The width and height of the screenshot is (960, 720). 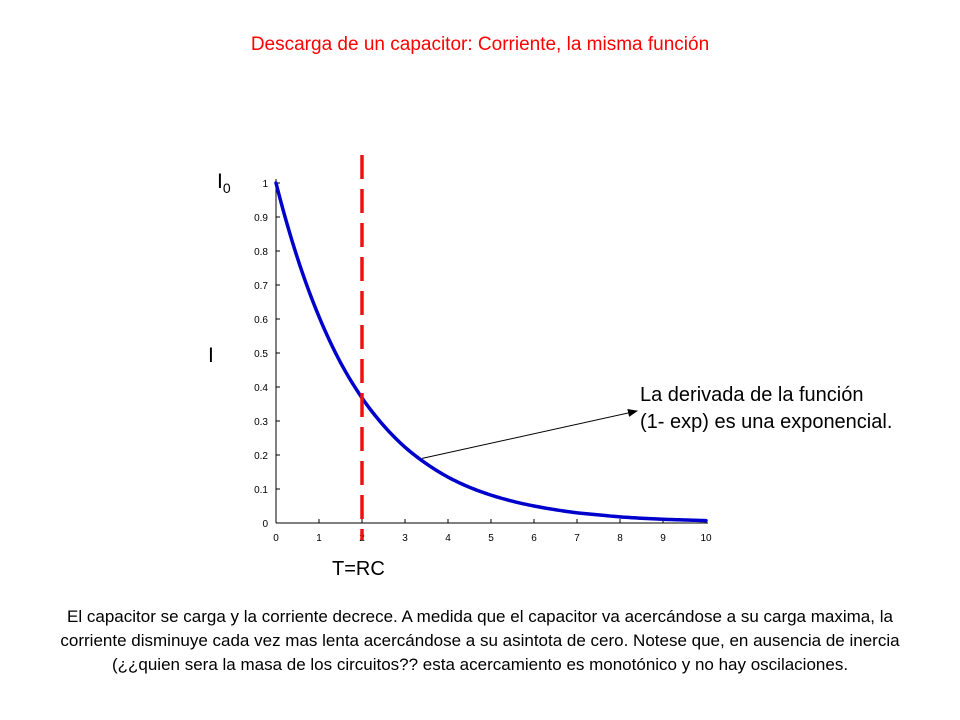 What do you see at coordinates (261, 286) in the screenshot?
I see `y-tick-label: 0.7` at bounding box center [261, 286].